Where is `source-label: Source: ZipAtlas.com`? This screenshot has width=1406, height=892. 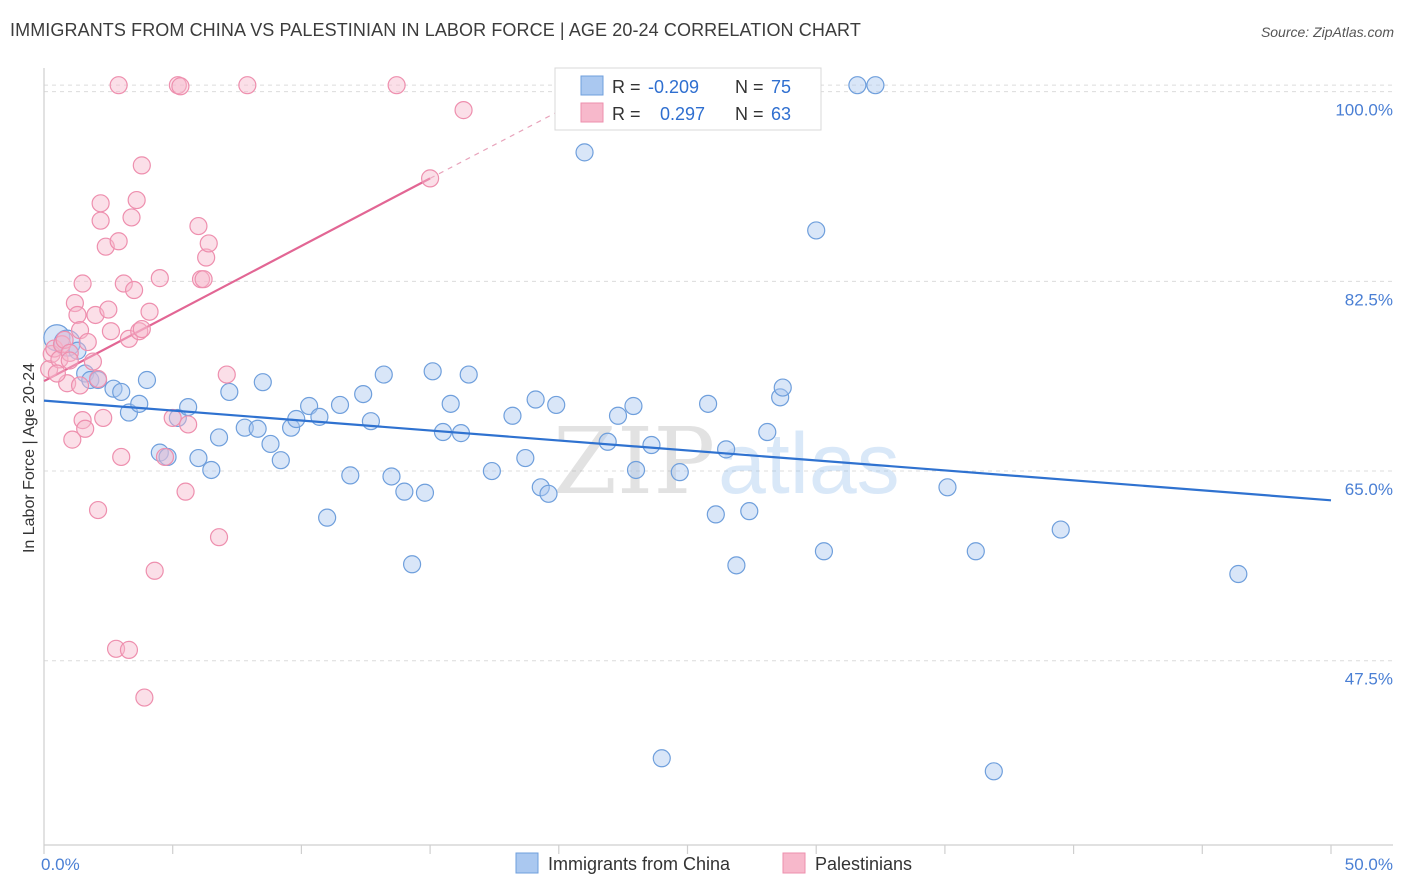 source-label: Source: ZipAtlas.com is located at coordinates (1327, 32).